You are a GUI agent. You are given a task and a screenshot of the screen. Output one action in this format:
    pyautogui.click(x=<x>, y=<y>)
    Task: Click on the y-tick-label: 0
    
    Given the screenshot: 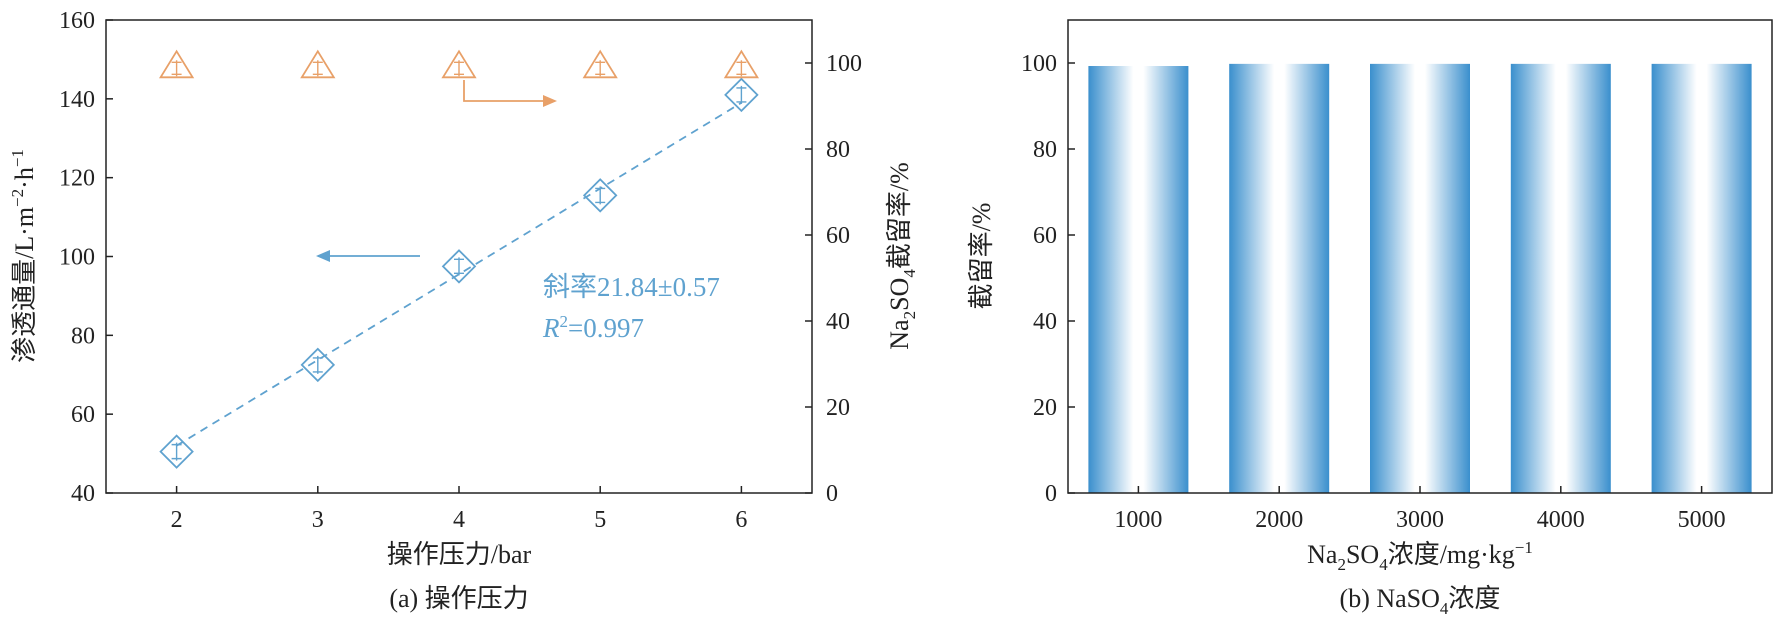 What is the action you would take?
    pyautogui.click(x=1051, y=494)
    